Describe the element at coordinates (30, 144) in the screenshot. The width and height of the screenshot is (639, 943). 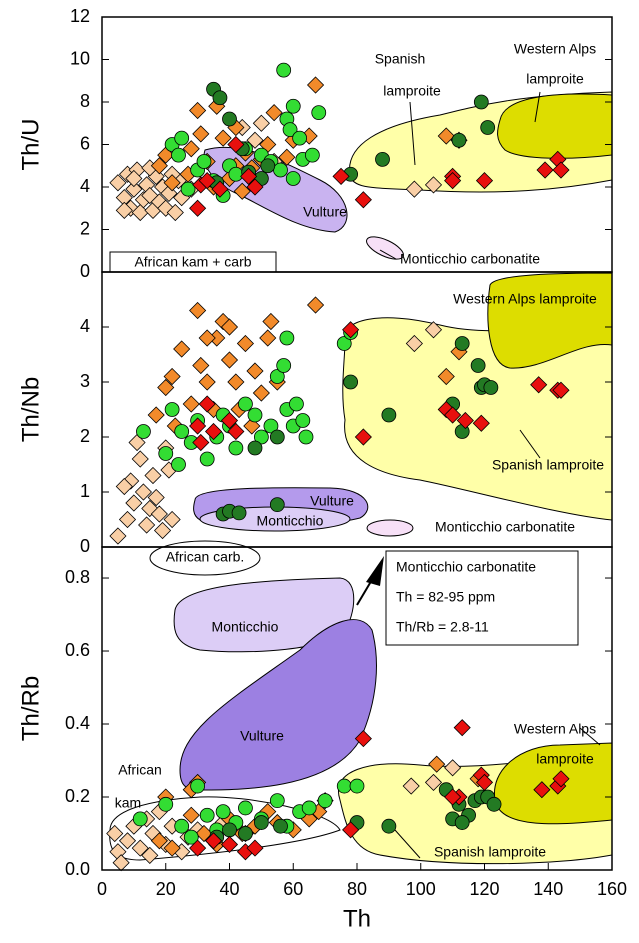
I see `y-axis-label: Th/U` at that location.